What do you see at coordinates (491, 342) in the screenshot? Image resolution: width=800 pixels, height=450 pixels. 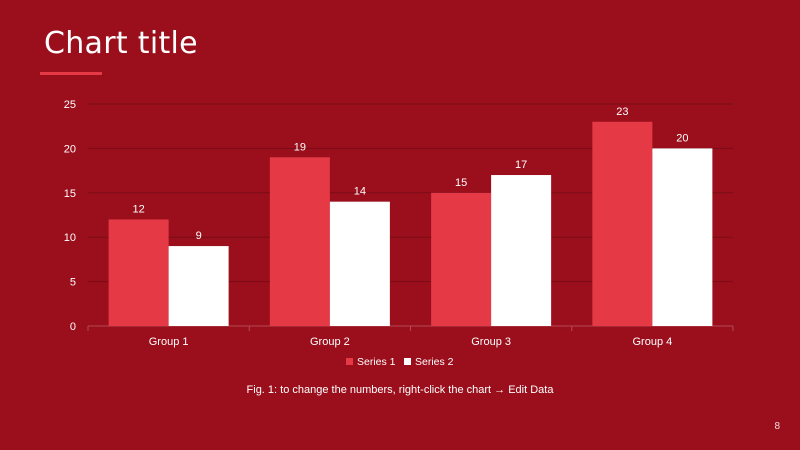 I see `x-tick-label: Group 3` at bounding box center [491, 342].